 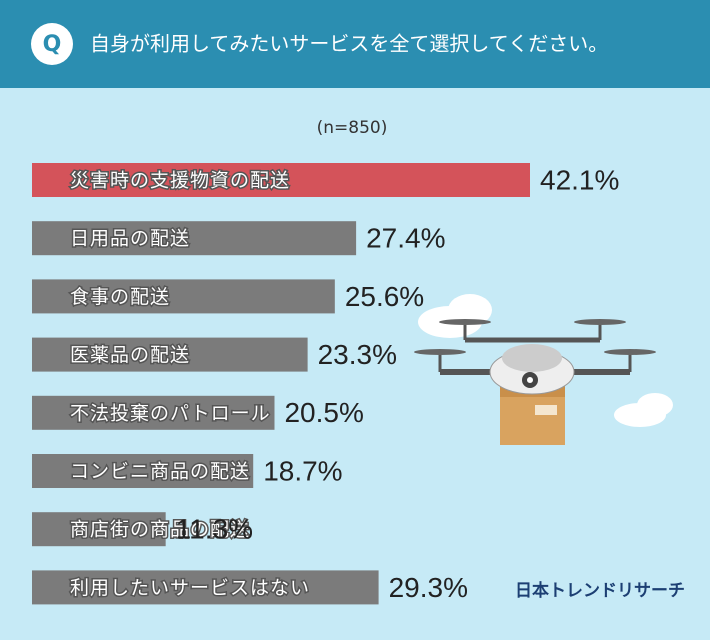 I want to click on category-label: 食事の配送, so click(x=120, y=297).